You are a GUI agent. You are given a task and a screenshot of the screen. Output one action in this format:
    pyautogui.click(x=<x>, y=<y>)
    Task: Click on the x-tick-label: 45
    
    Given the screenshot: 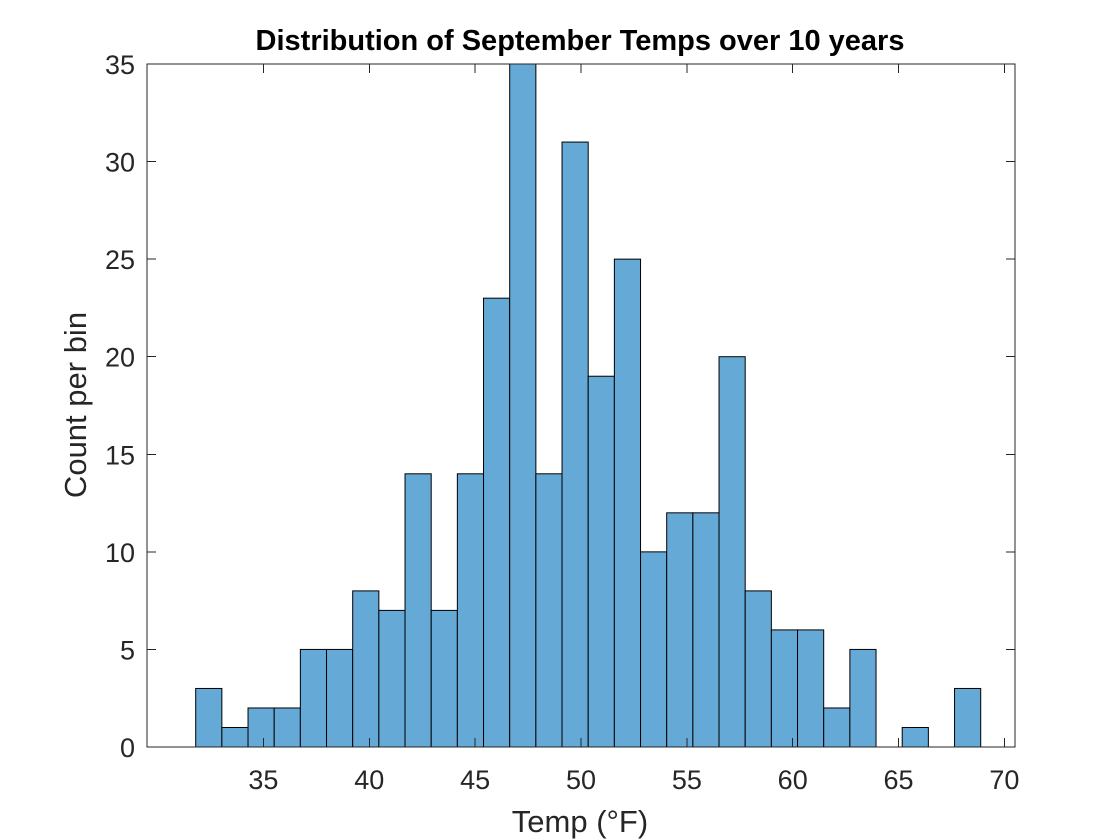 What is the action you would take?
    pyautogui.click(x=475, y=780)
    